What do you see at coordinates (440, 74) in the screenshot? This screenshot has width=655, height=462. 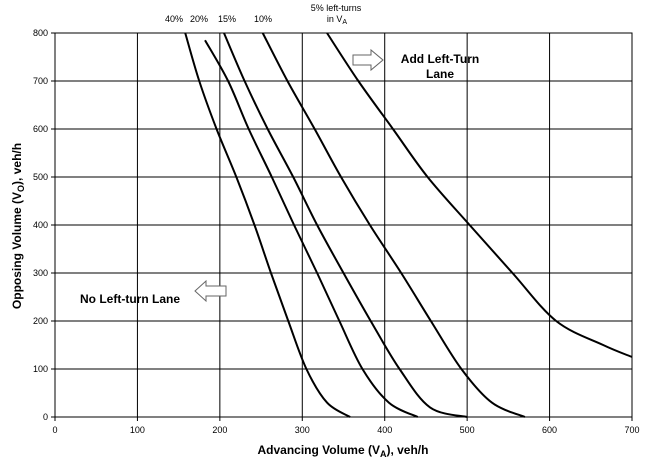 I see `add-lane-label-line2: Lane` at bounding box center [440, 74].